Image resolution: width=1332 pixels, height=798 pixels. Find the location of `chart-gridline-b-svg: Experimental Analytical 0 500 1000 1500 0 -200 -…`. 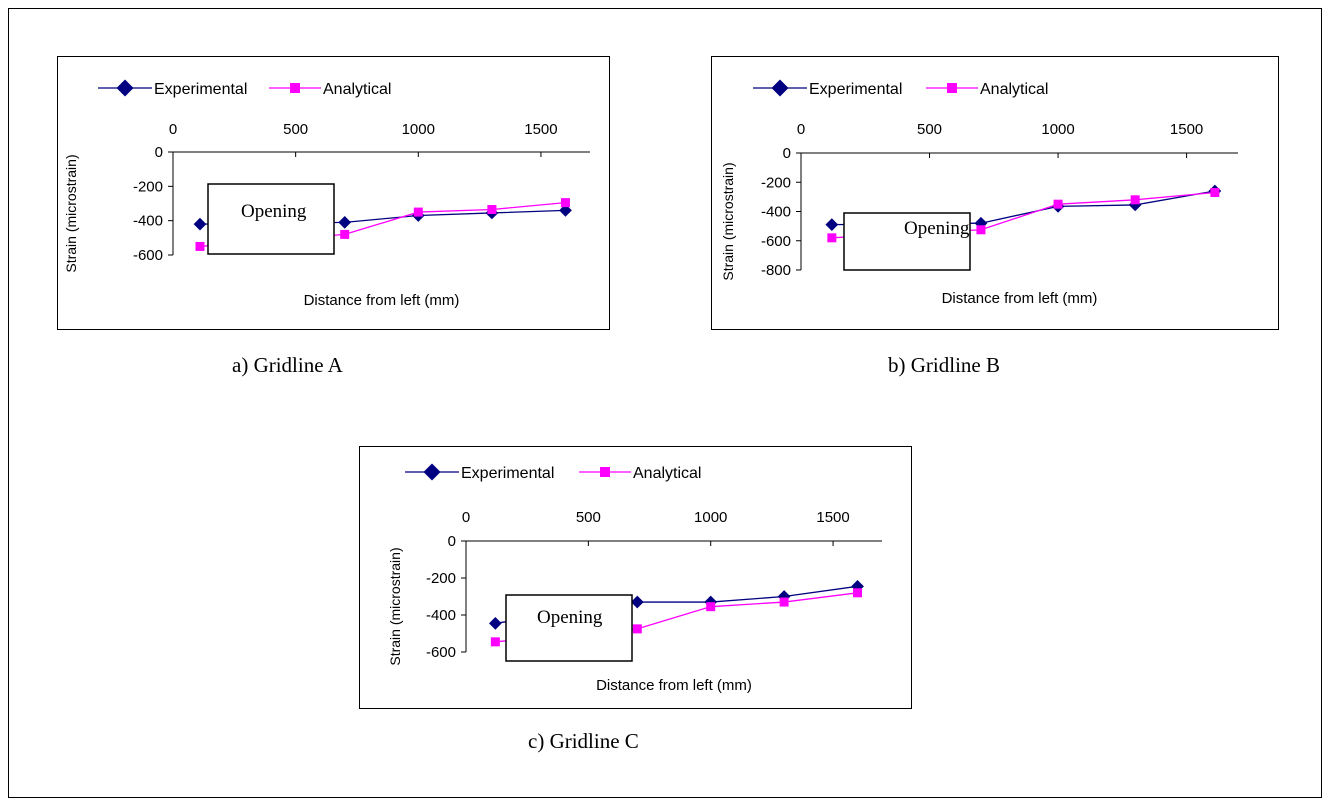

chart-gridline-b-svg: Experimental Analytical 0 500 1000 1500 0 -200 -… is located at coordinates (979, 193).